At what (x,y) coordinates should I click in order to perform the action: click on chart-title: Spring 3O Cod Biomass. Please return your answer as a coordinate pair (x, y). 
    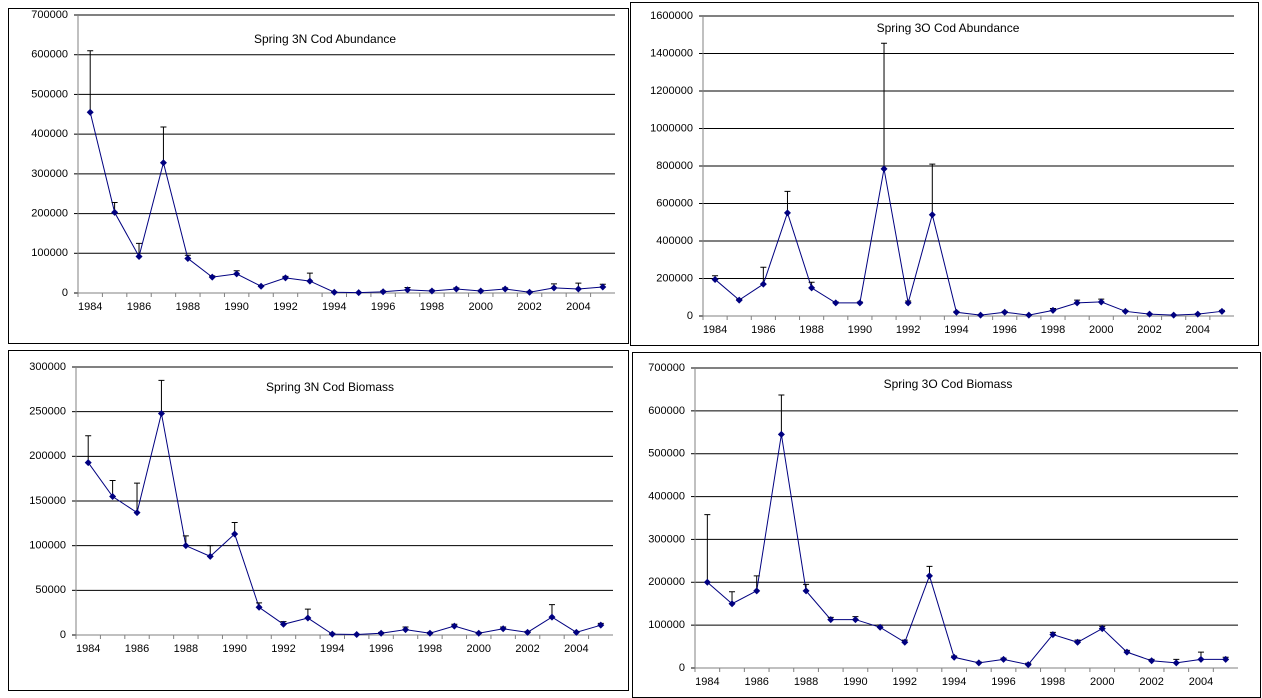
    Looking at the image, I should click on (948, 384).